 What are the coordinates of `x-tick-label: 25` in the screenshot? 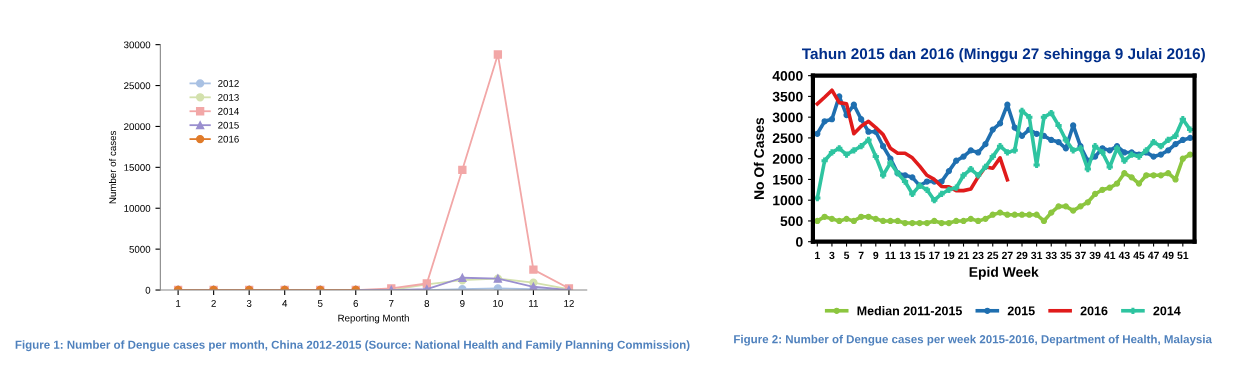 It's located at (993, 255).